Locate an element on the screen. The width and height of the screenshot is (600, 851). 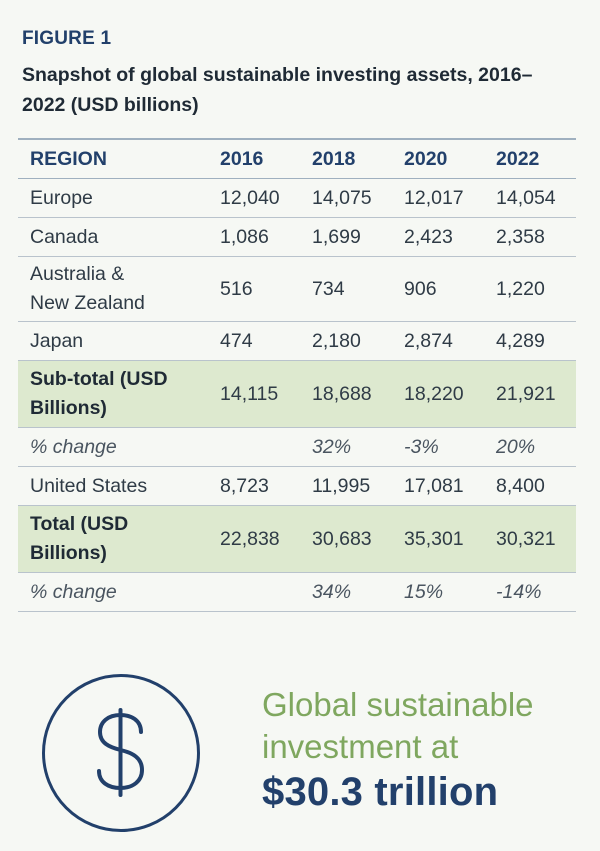
cell-2018: 14,075 is located at coordinates (346, 198).